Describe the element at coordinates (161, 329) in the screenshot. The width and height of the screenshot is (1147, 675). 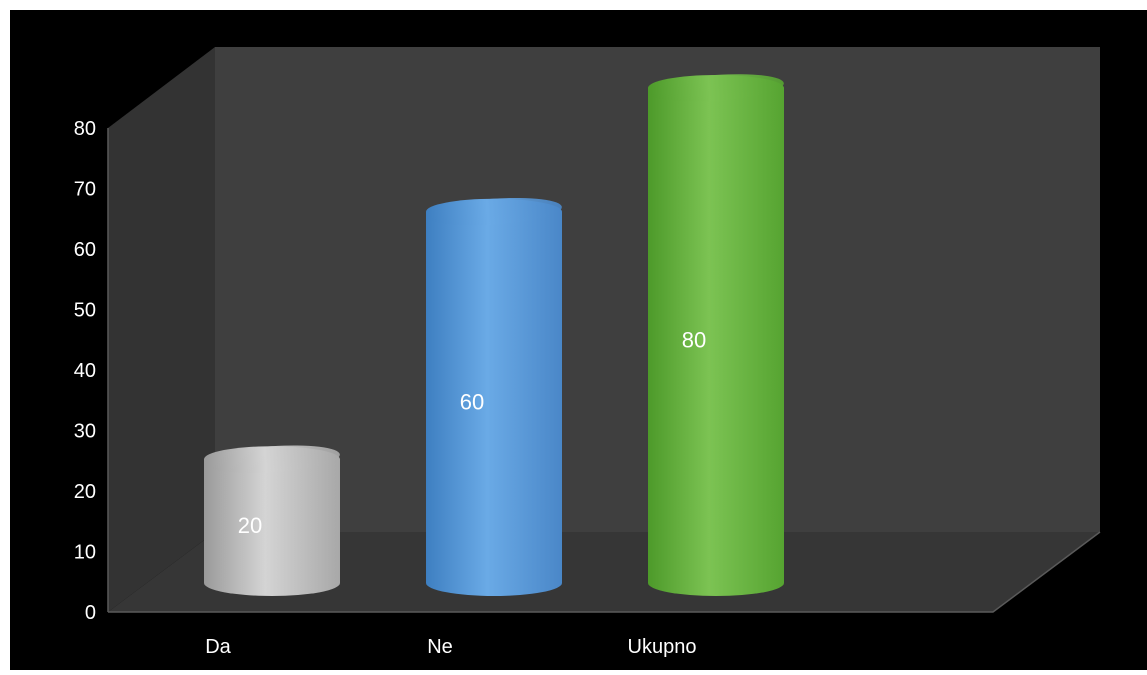
I see `chart-side-wall` at that location.